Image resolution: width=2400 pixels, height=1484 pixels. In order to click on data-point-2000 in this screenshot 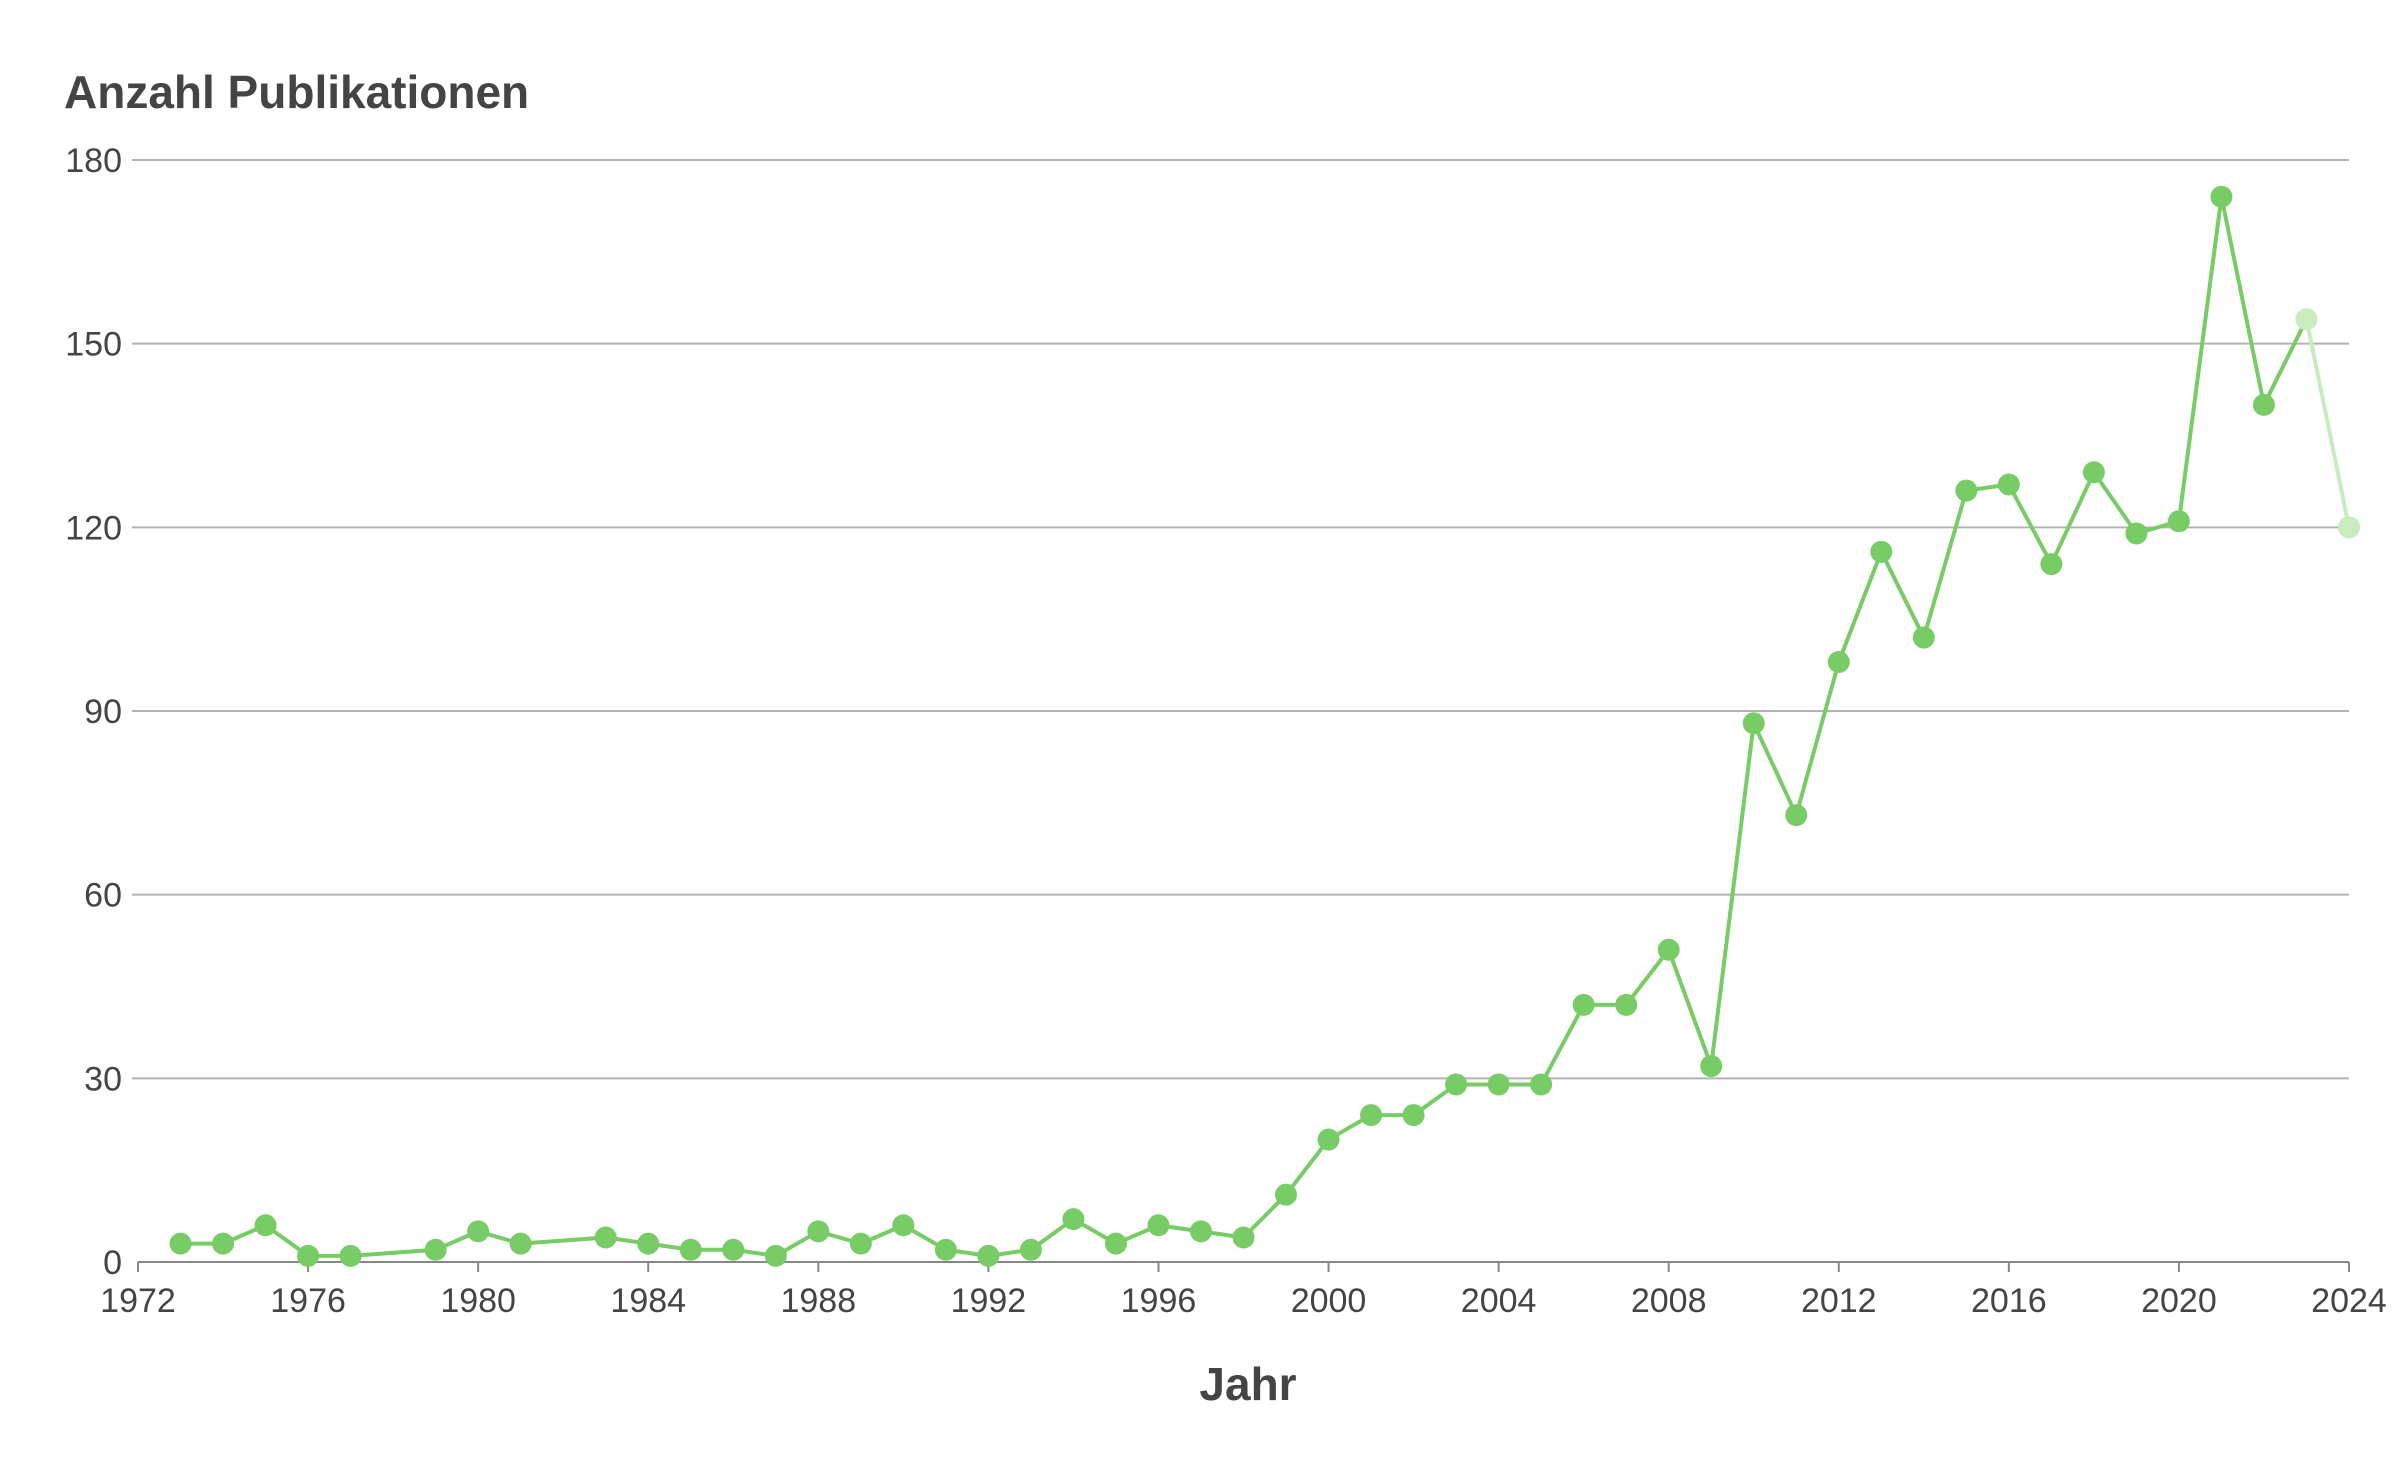, I will do `click(1328, 1139)`.